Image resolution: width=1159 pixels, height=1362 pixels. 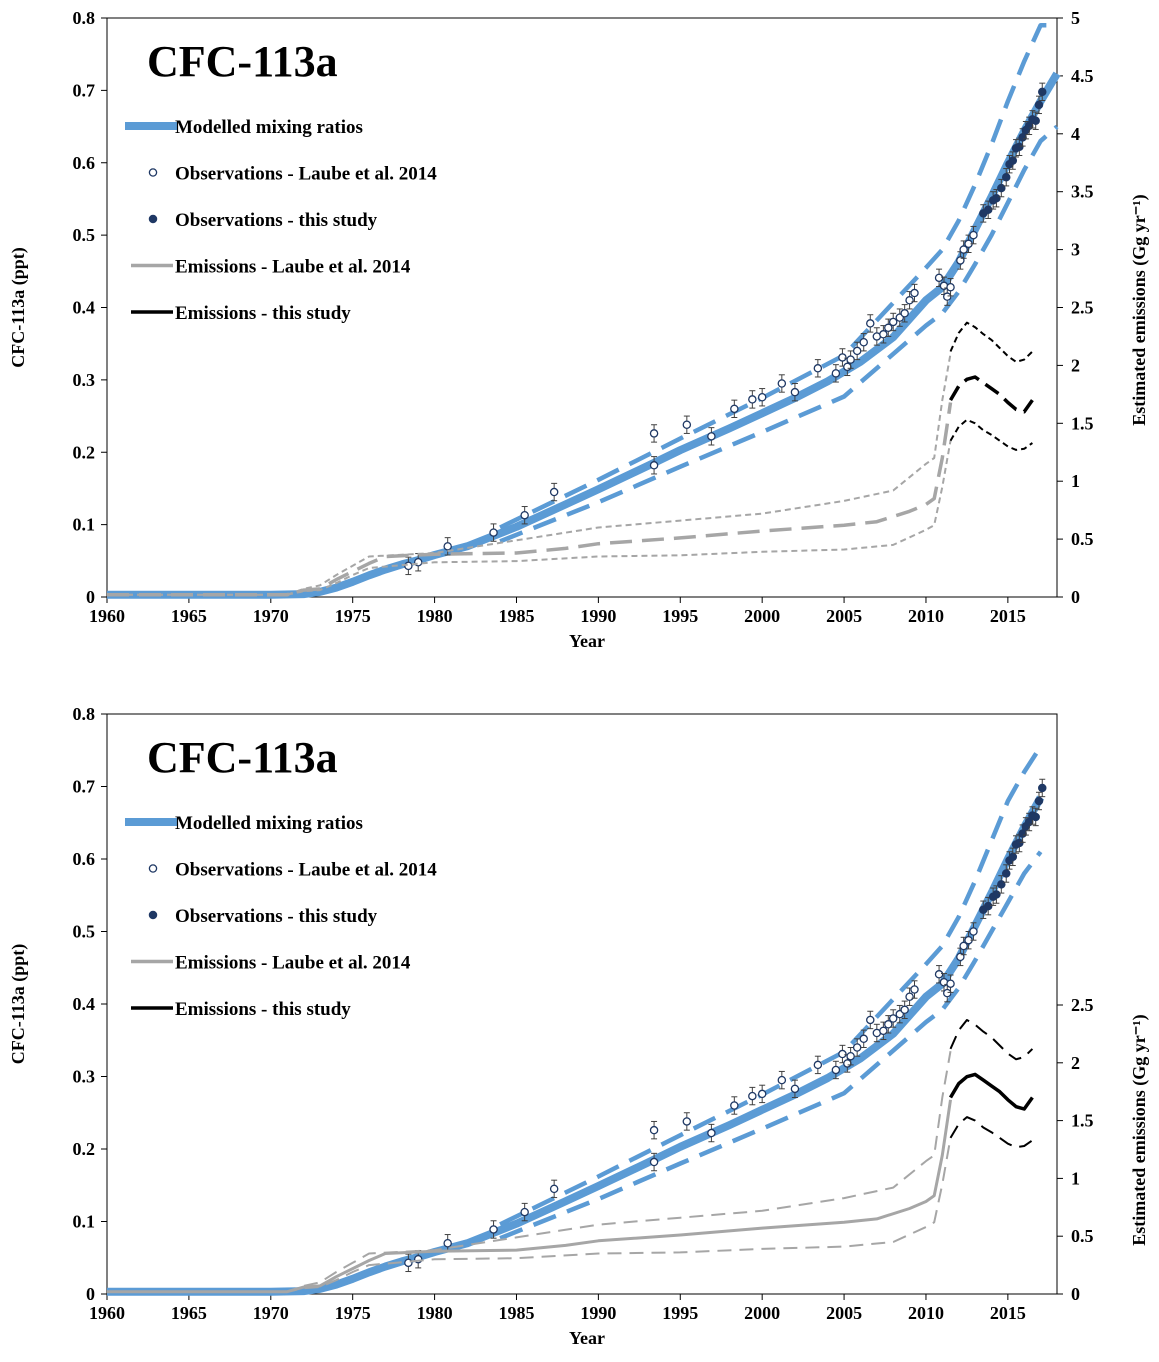 I want to click on legend-label: Emissions - this study, so click(x=263, y=1009).